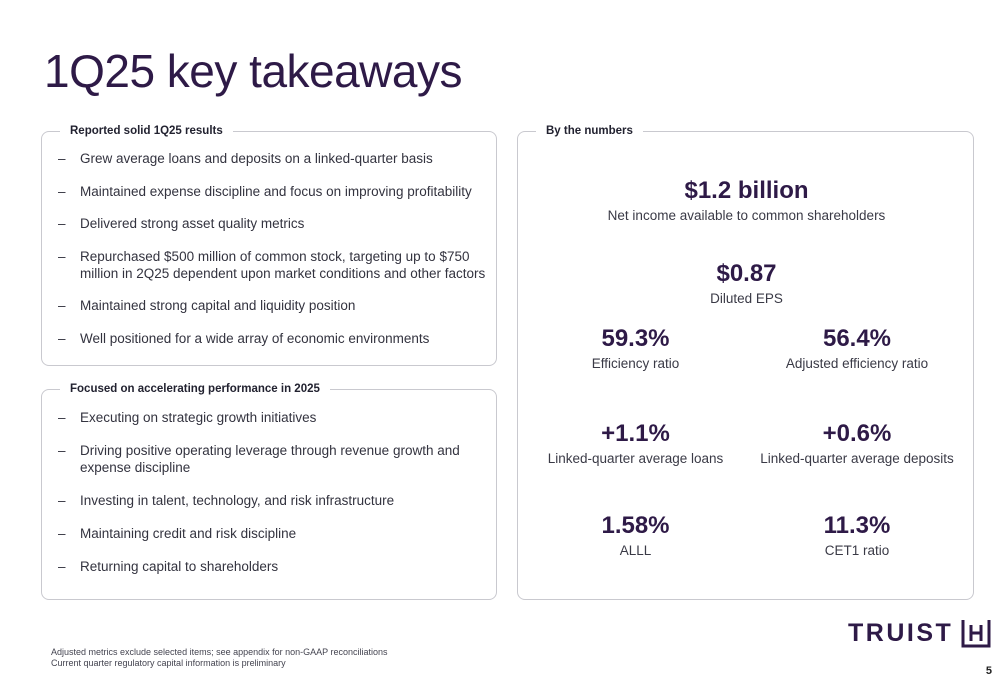  What do you see at coordinates (901, 632) in the screenshot?
I see `logo-wordmark: TRUIST` at bounding box center [901, 632].